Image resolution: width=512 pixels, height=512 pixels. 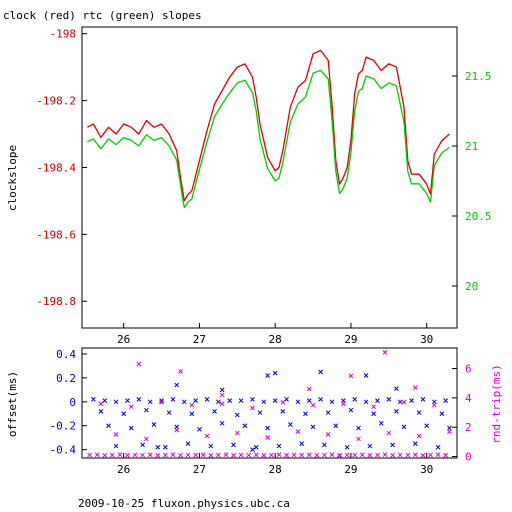 I want to click on footer-caption: 2009-10-25 fluxon.physics.ubc.ca, so click(x=184, y=503).